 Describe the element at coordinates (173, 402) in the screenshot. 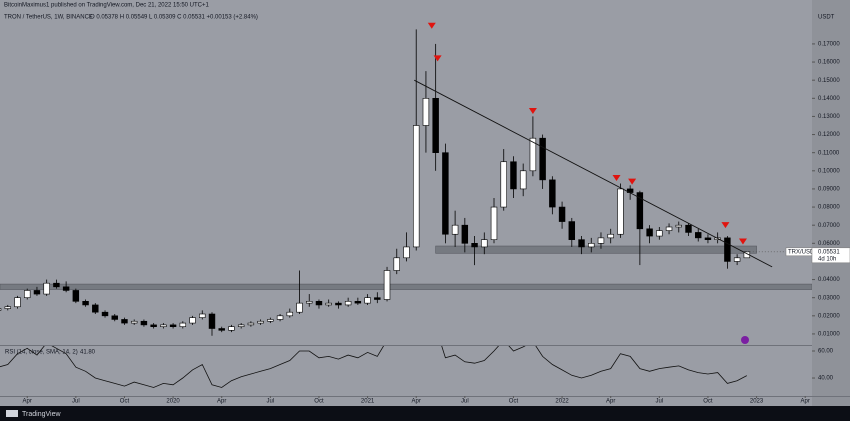

I see `x-tick-label: 2020` at that location.